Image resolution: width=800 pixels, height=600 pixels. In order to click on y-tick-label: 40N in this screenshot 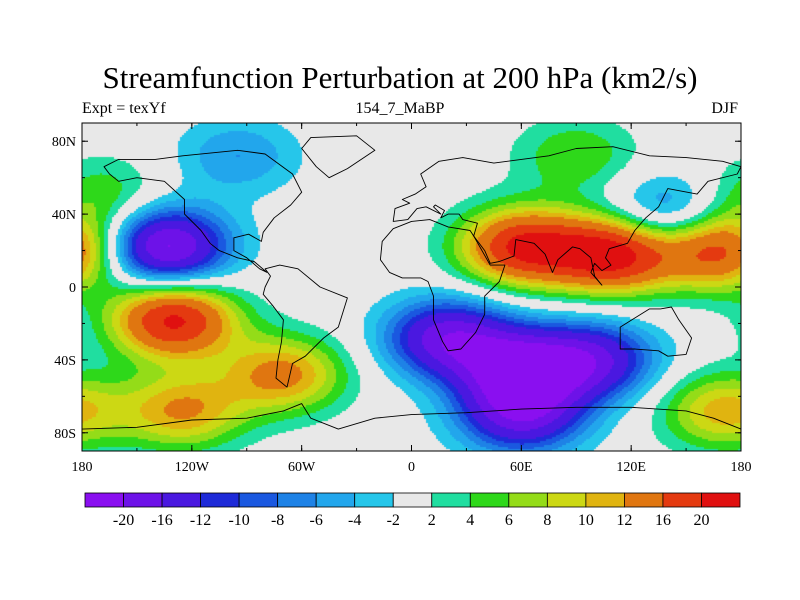, I will do `click(64, 215)`.